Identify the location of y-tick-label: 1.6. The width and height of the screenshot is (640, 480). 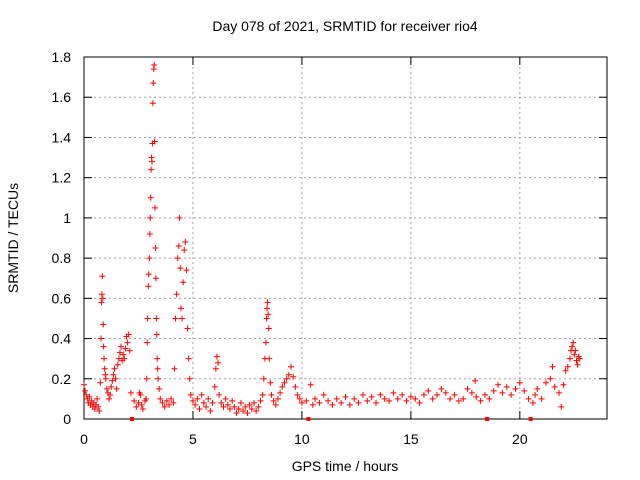
(62, 97).